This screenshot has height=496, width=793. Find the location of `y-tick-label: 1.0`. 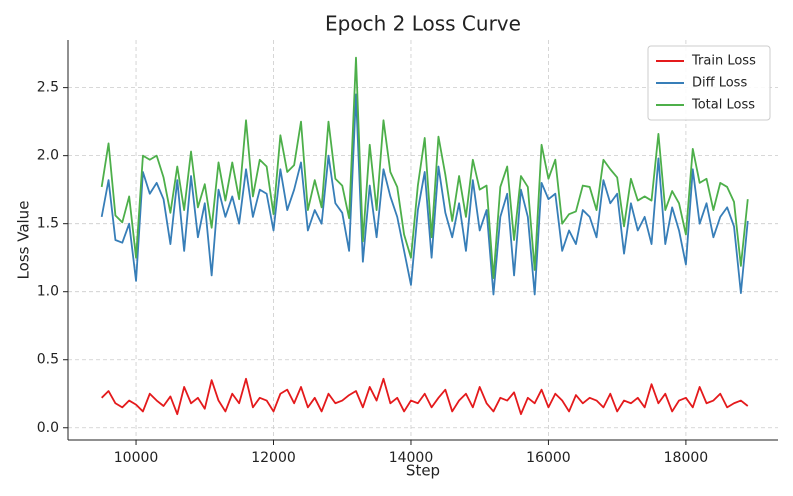

y-tick-label: 1.0 is located at coordinates (48, 292).